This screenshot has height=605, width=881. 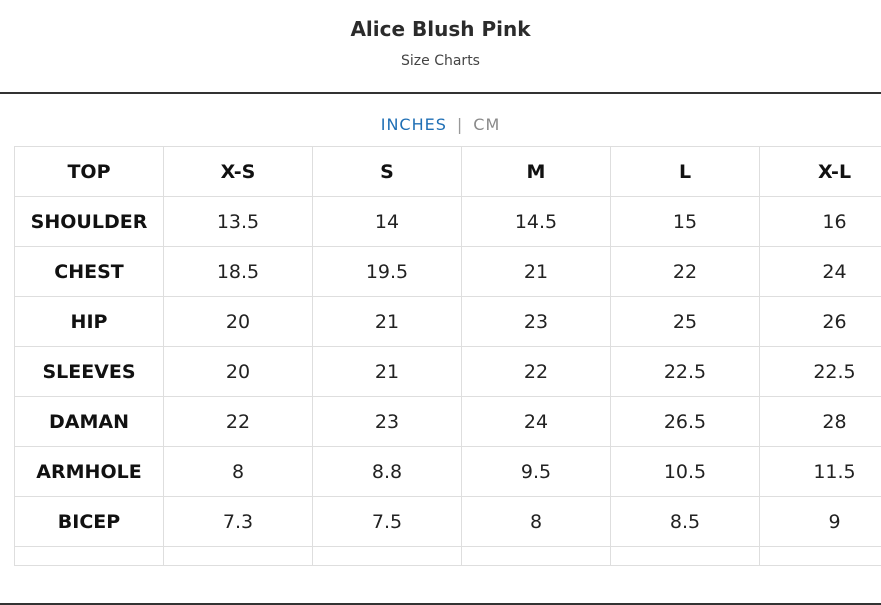 What do you see at coordinates (685, 471) in the screenshot?
I see `table-cell: 10.5` at bounding box center [685, 471].